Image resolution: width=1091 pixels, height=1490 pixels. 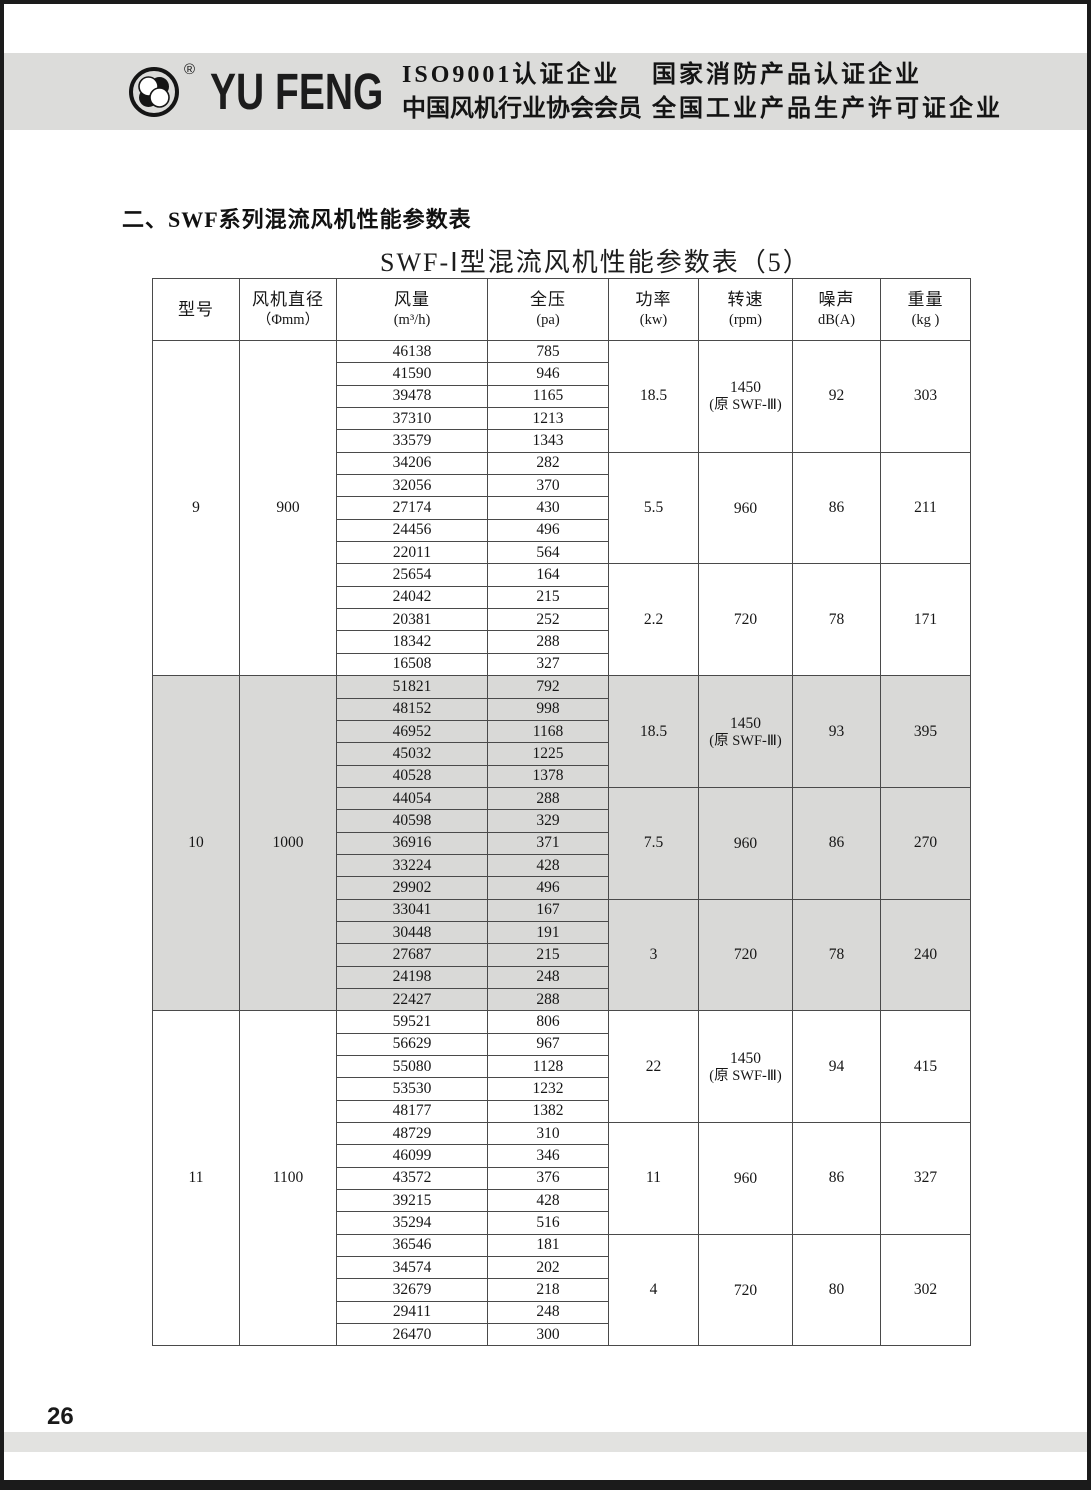 What do you see at coordinates (548, 1156) in the screenshot?
I see `pressure-cell: 346` at bounding box center [548, 1156].